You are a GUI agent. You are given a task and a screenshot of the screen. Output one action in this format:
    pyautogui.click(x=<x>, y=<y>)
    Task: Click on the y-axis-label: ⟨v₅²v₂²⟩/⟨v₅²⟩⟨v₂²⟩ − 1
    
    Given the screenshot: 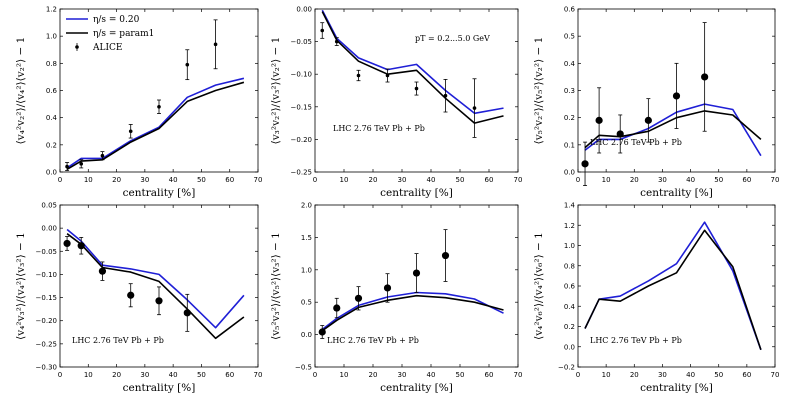 What is the action you would take?
    pyautogui.click(x=539, y=91)
    